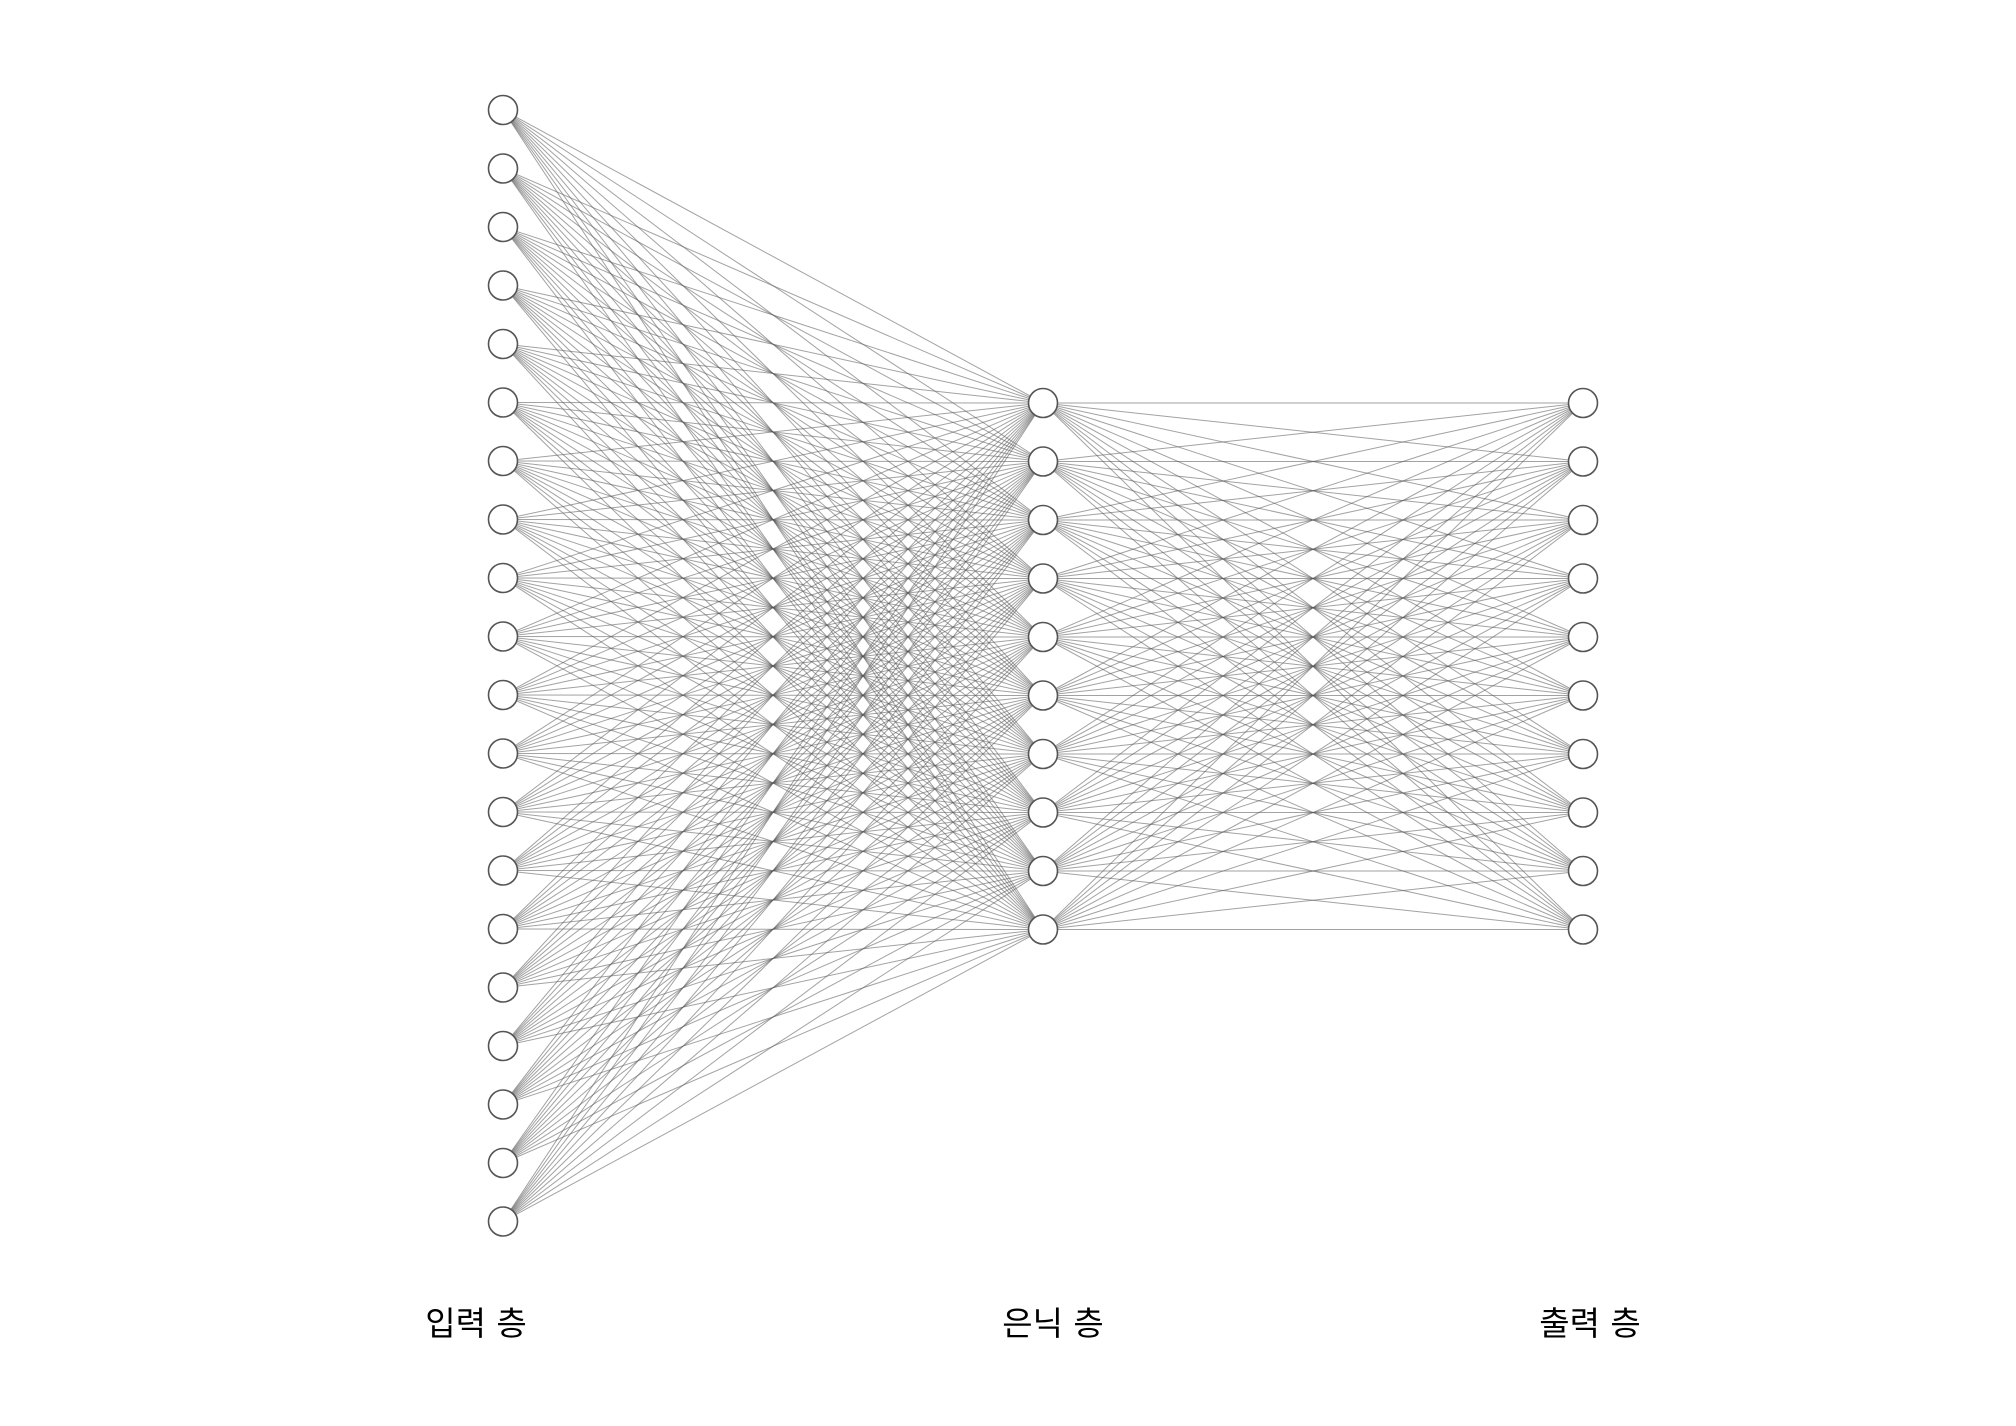 This screenshot has height=1426, width=2016. What do you see at coordinates (476, 1323) in the screenshot?
I see `input-layer-label: 입력 층` at bounding box center [476, 1323].